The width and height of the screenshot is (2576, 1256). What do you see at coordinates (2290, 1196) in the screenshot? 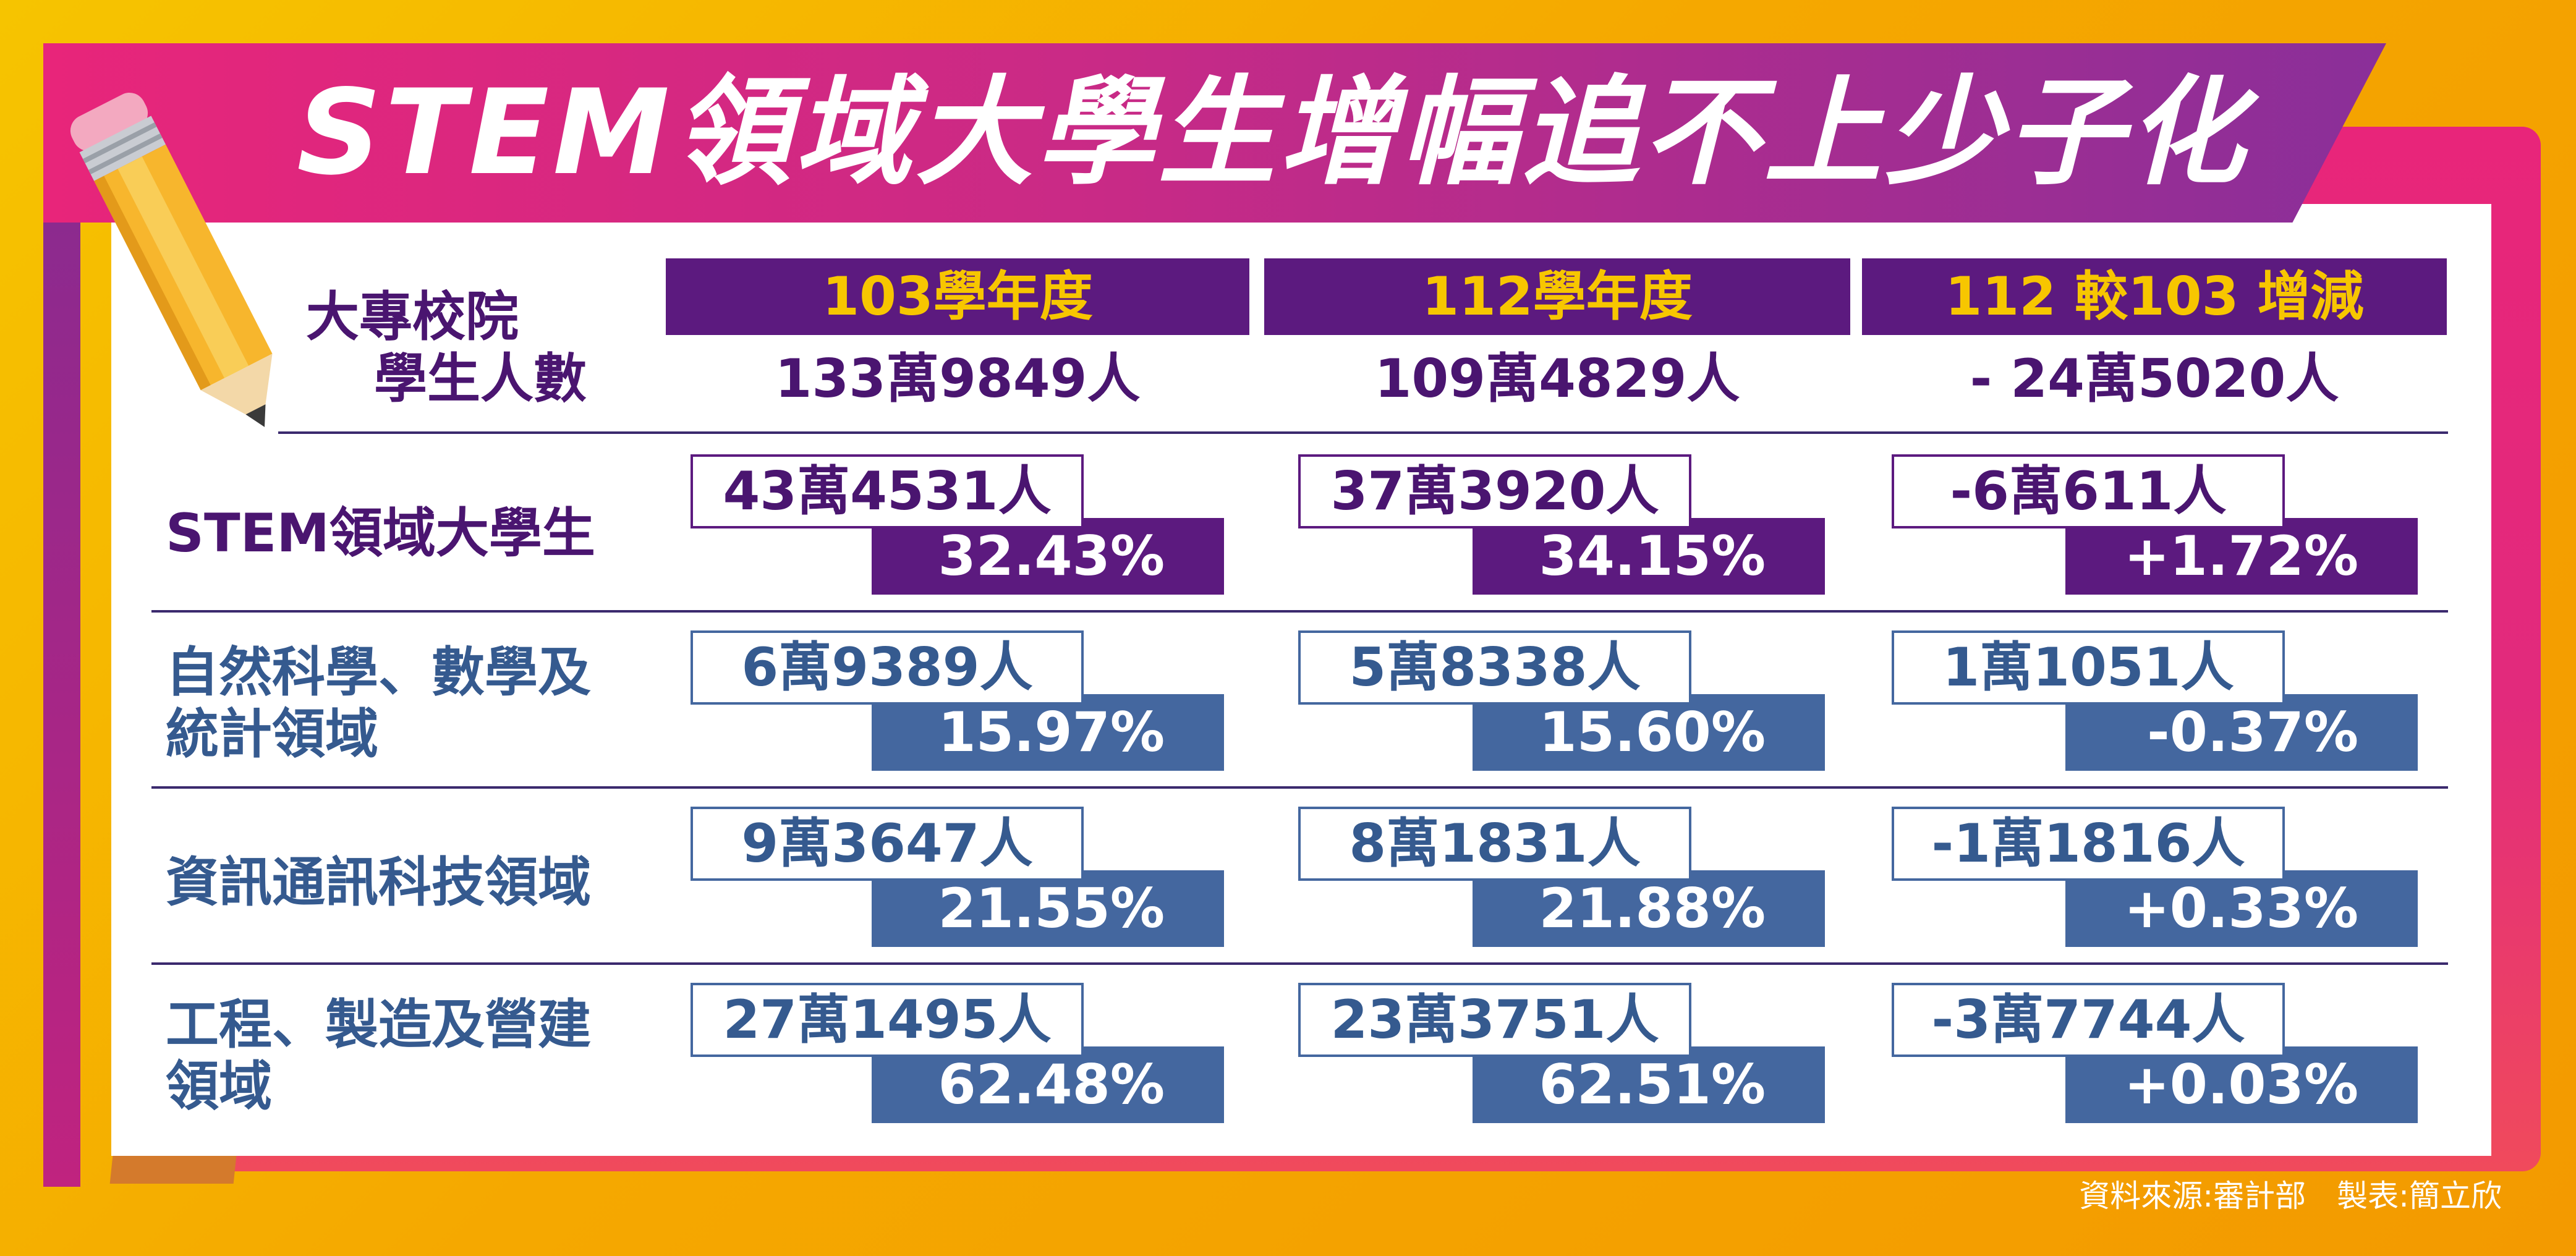
I see `source-credit: 資料來源:審計部 製表:簡立欣` at bounding box center [2290, 1196].